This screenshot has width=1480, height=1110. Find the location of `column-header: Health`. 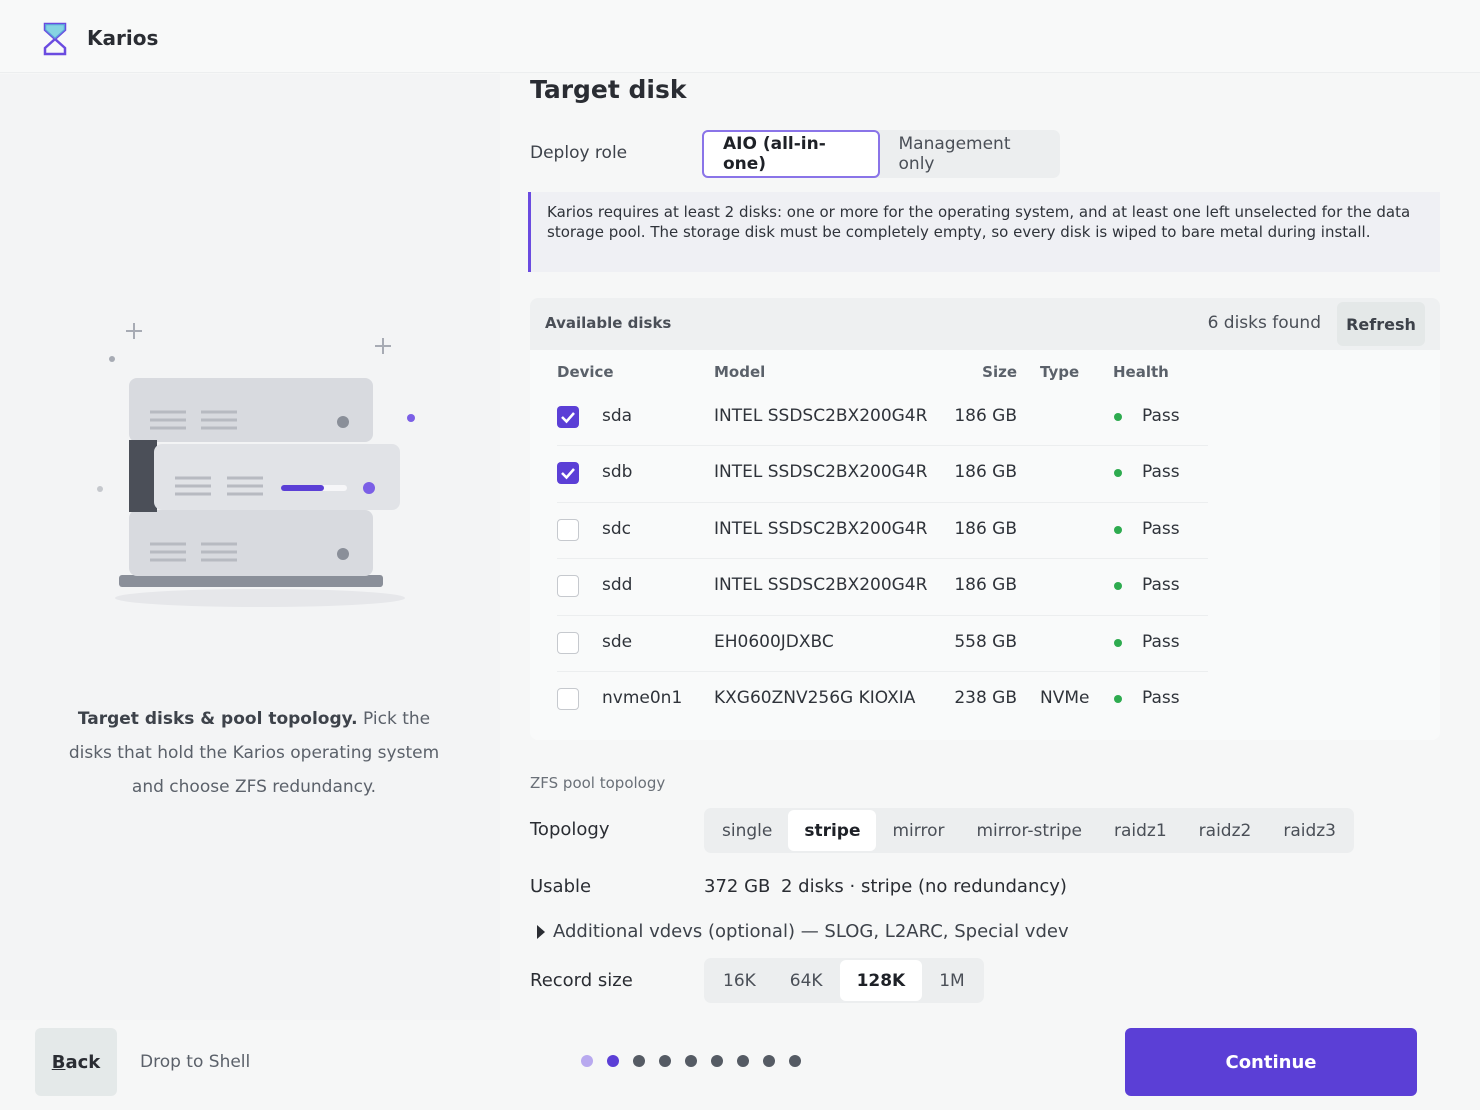

column-header: Health is located at coordinates (1141, 372).